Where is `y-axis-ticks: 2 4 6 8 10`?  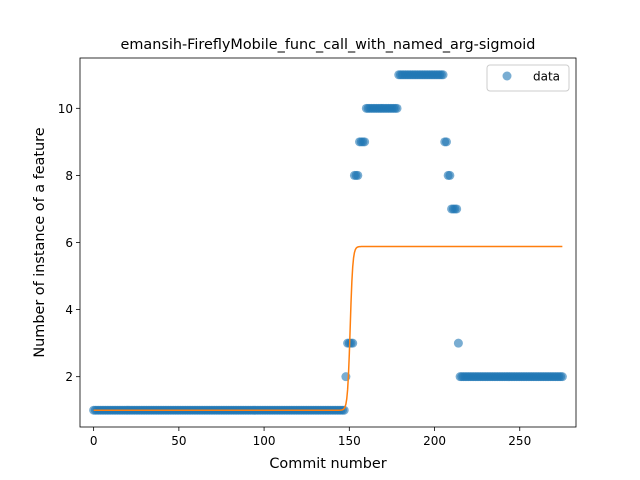 y-axis-ticks: 2 4 6 8 10 is located at coordinates (69, 243).